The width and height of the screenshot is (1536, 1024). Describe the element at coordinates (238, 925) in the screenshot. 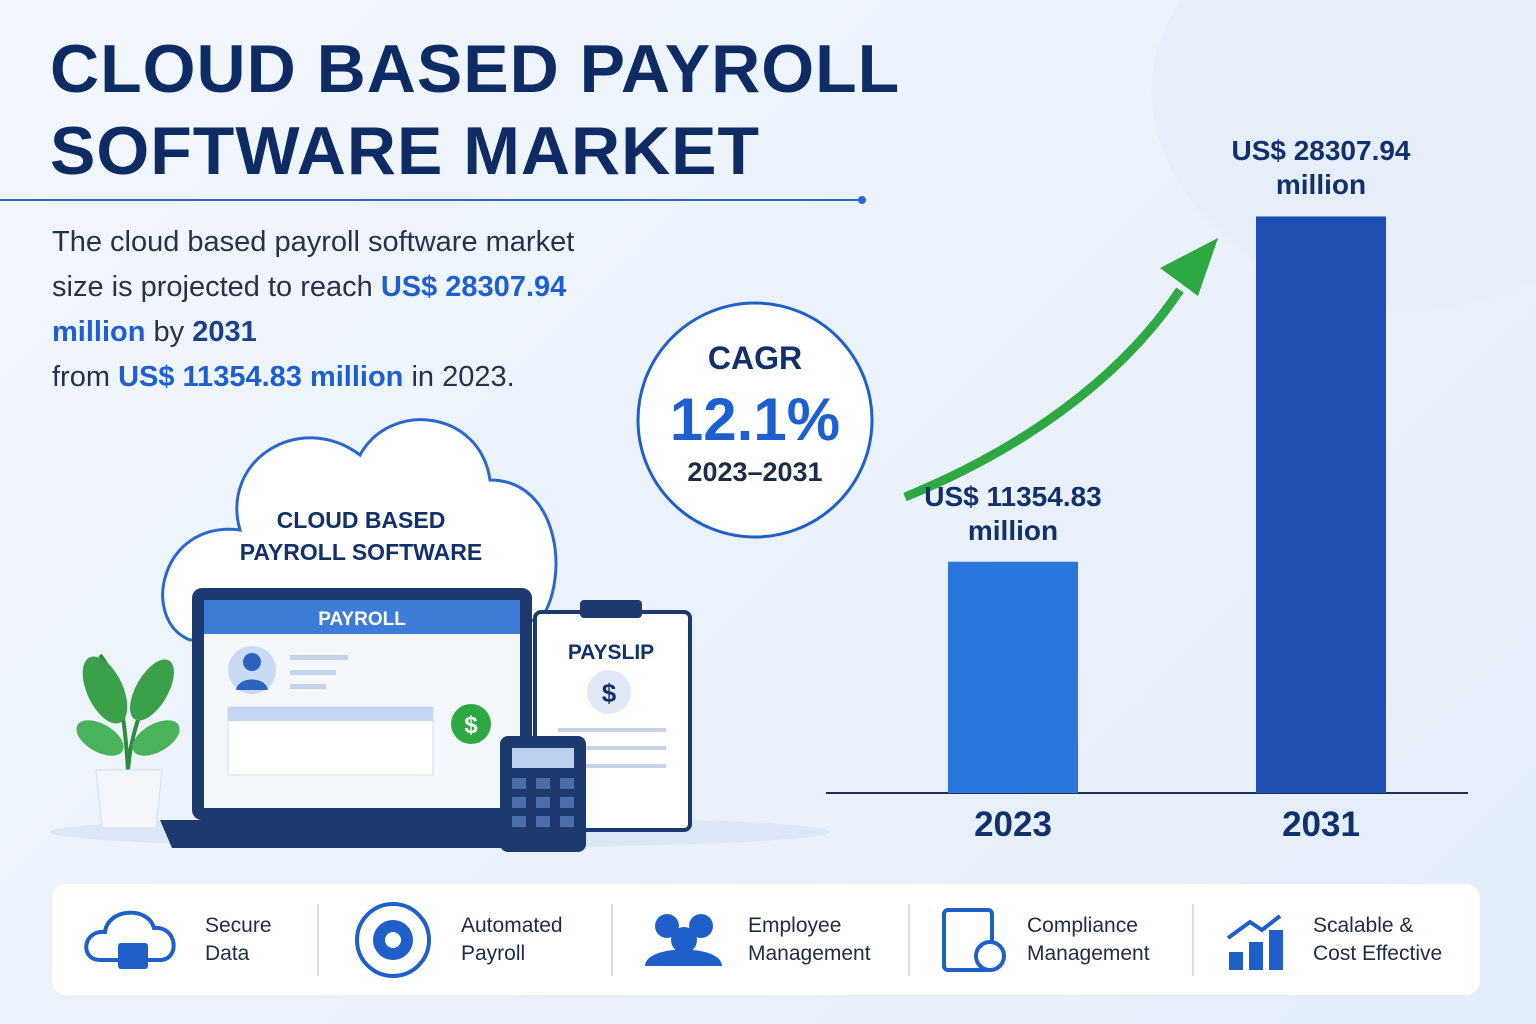

I see `feature-line: Secure` at that location.